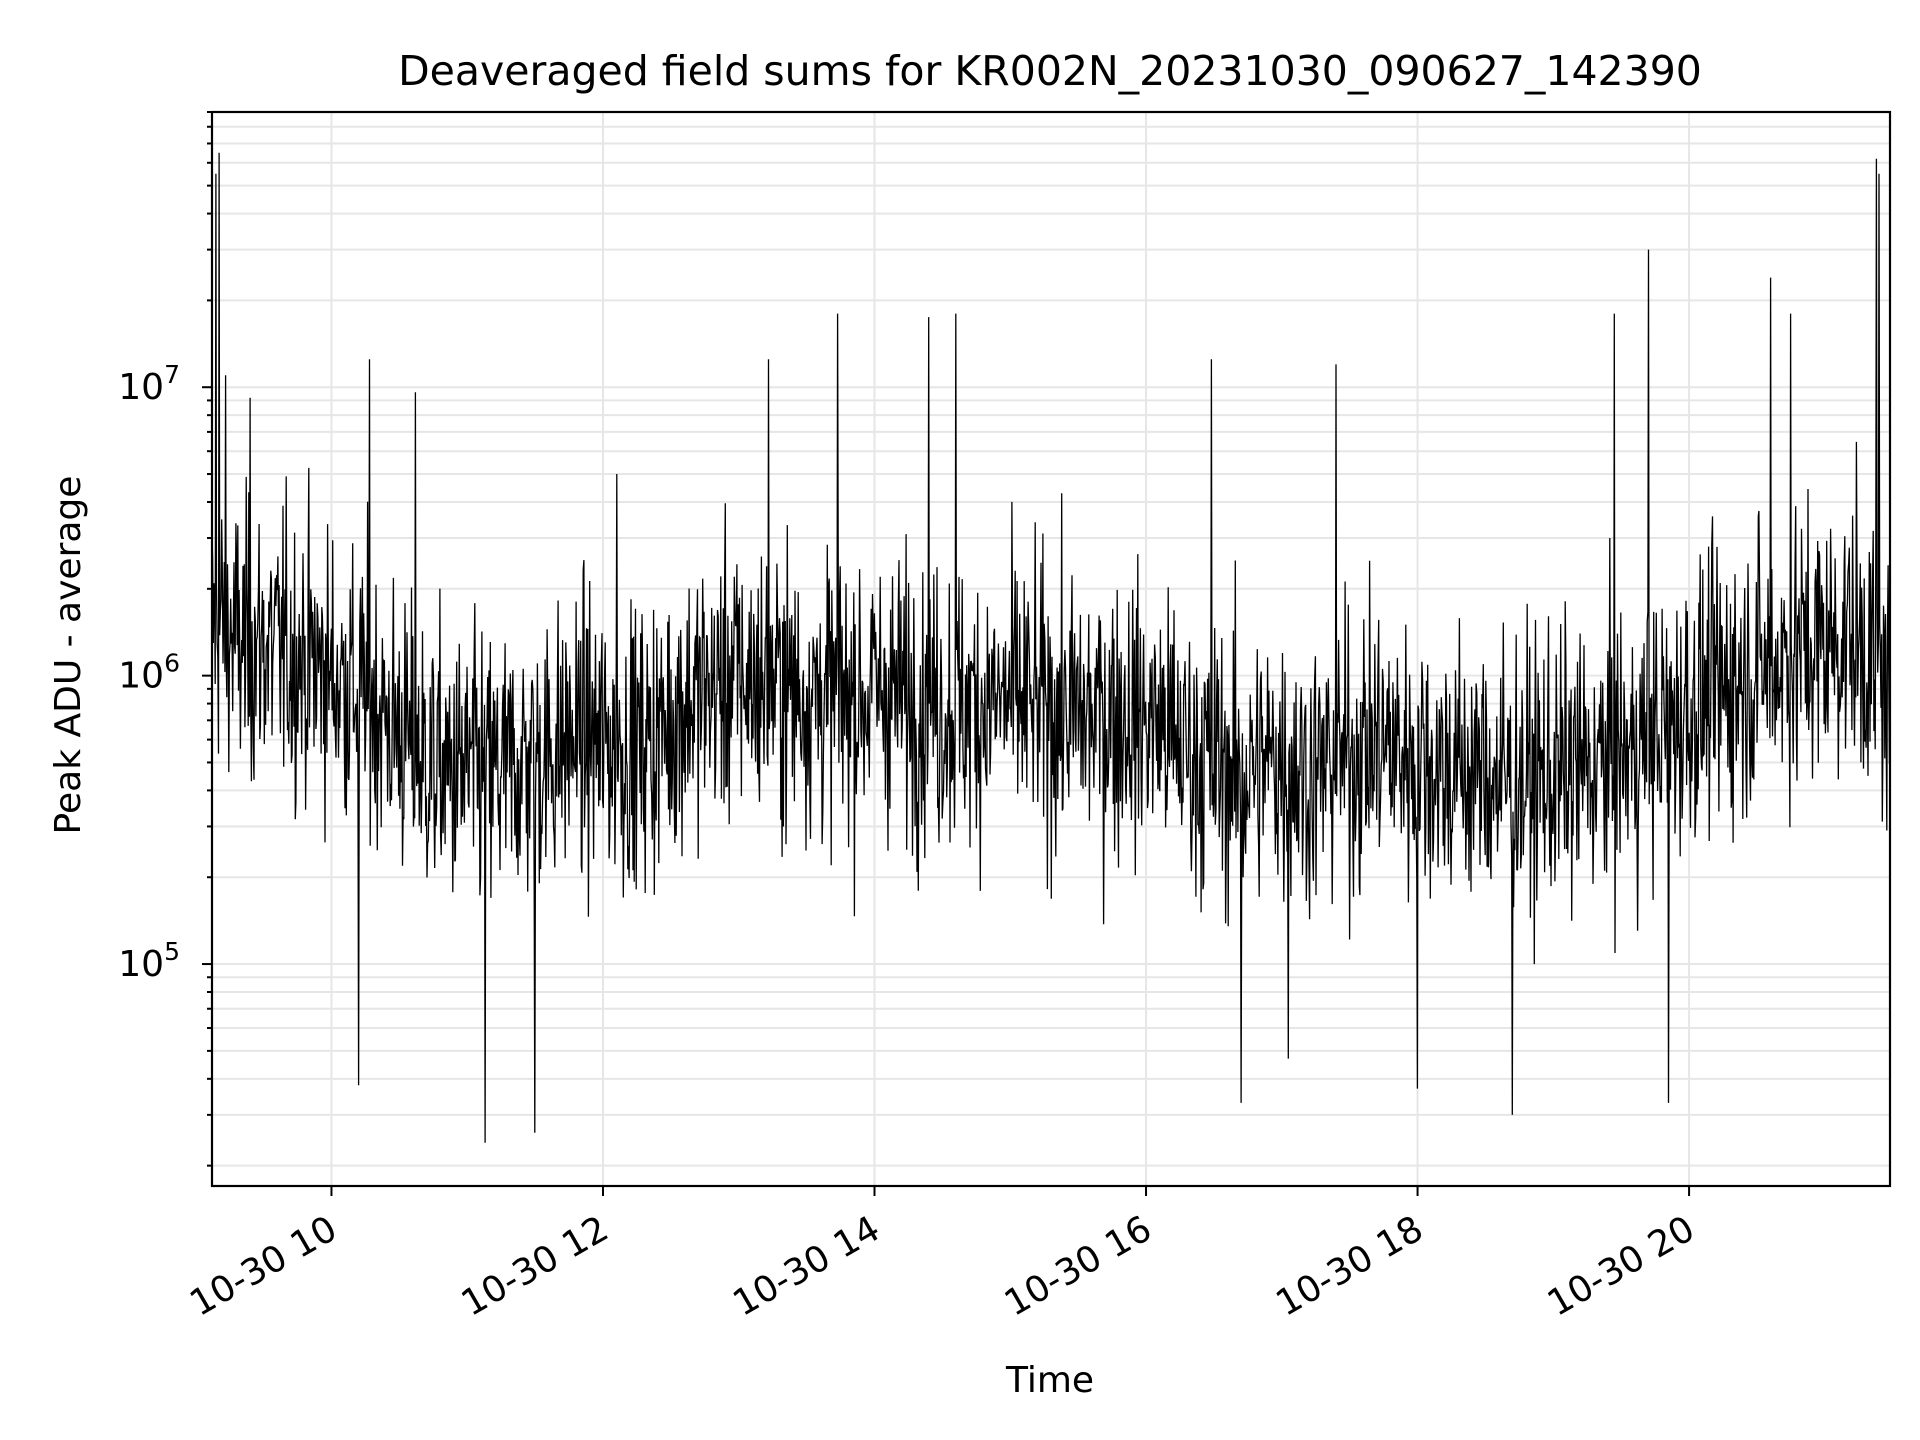 This screenshot has width=1920, height=1440. I want to click on x-axis-label: Time, so click(1049, 1380).